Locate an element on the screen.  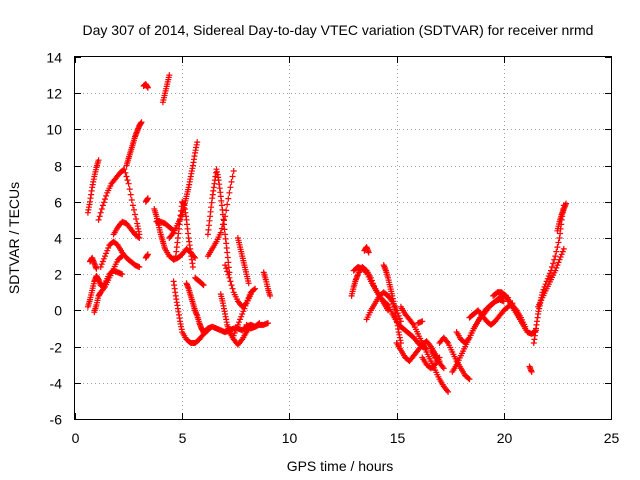
y-tick-label: 8 is located at coordinates (58, 167).